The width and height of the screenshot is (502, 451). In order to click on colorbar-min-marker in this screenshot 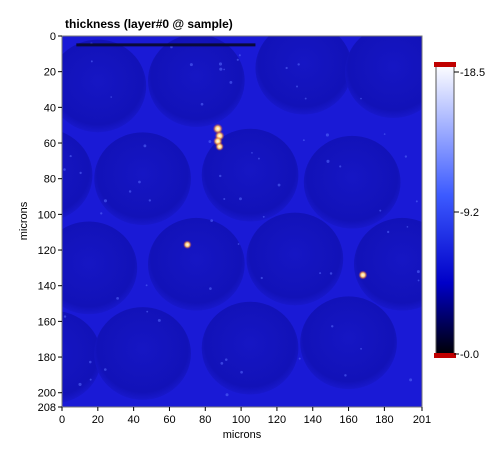, I will do `click(445, 355)`.